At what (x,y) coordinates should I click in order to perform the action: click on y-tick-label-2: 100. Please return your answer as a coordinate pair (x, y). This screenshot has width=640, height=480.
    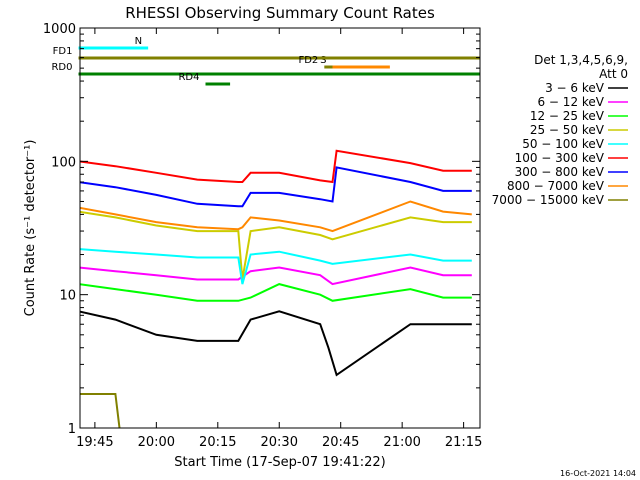
    Looking at the image, I should click on (63, 162).